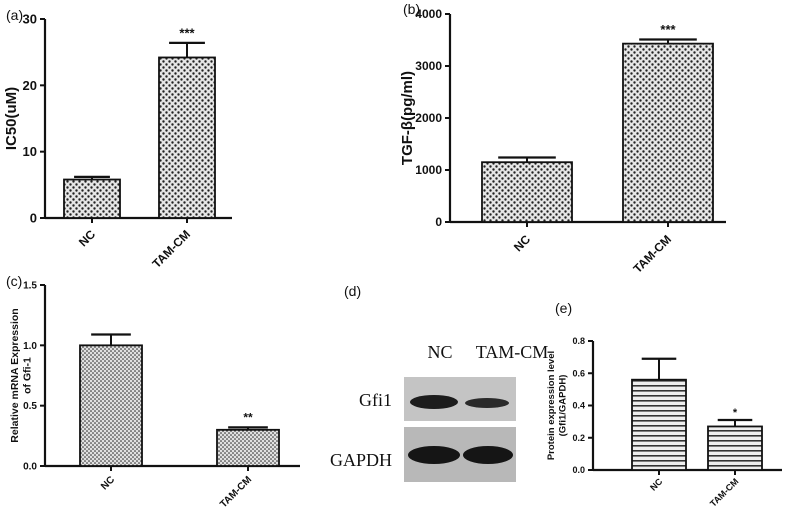  I want to click on panel-label-d: (d), so click(352, 291).